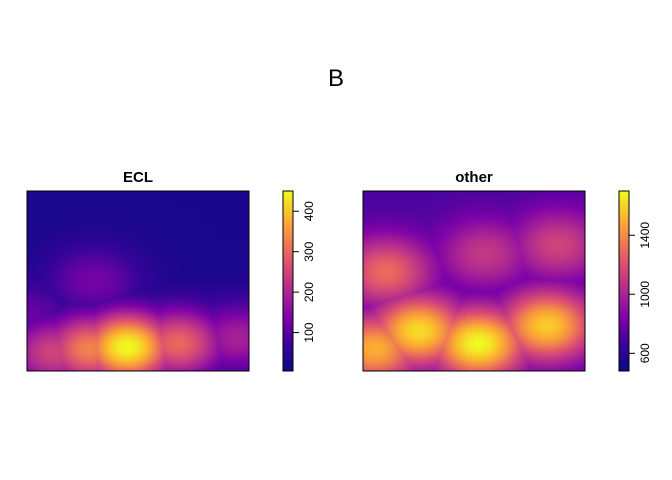 Image resolution: width=672 pixels, height=480 pixels. I want to click on colorbar-tick-label: 100, so click(309, 332).